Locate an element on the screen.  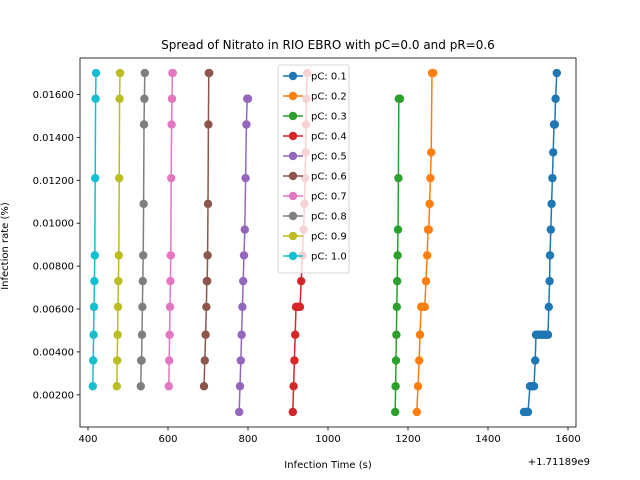
series-line is located at coordinates (243, 255).